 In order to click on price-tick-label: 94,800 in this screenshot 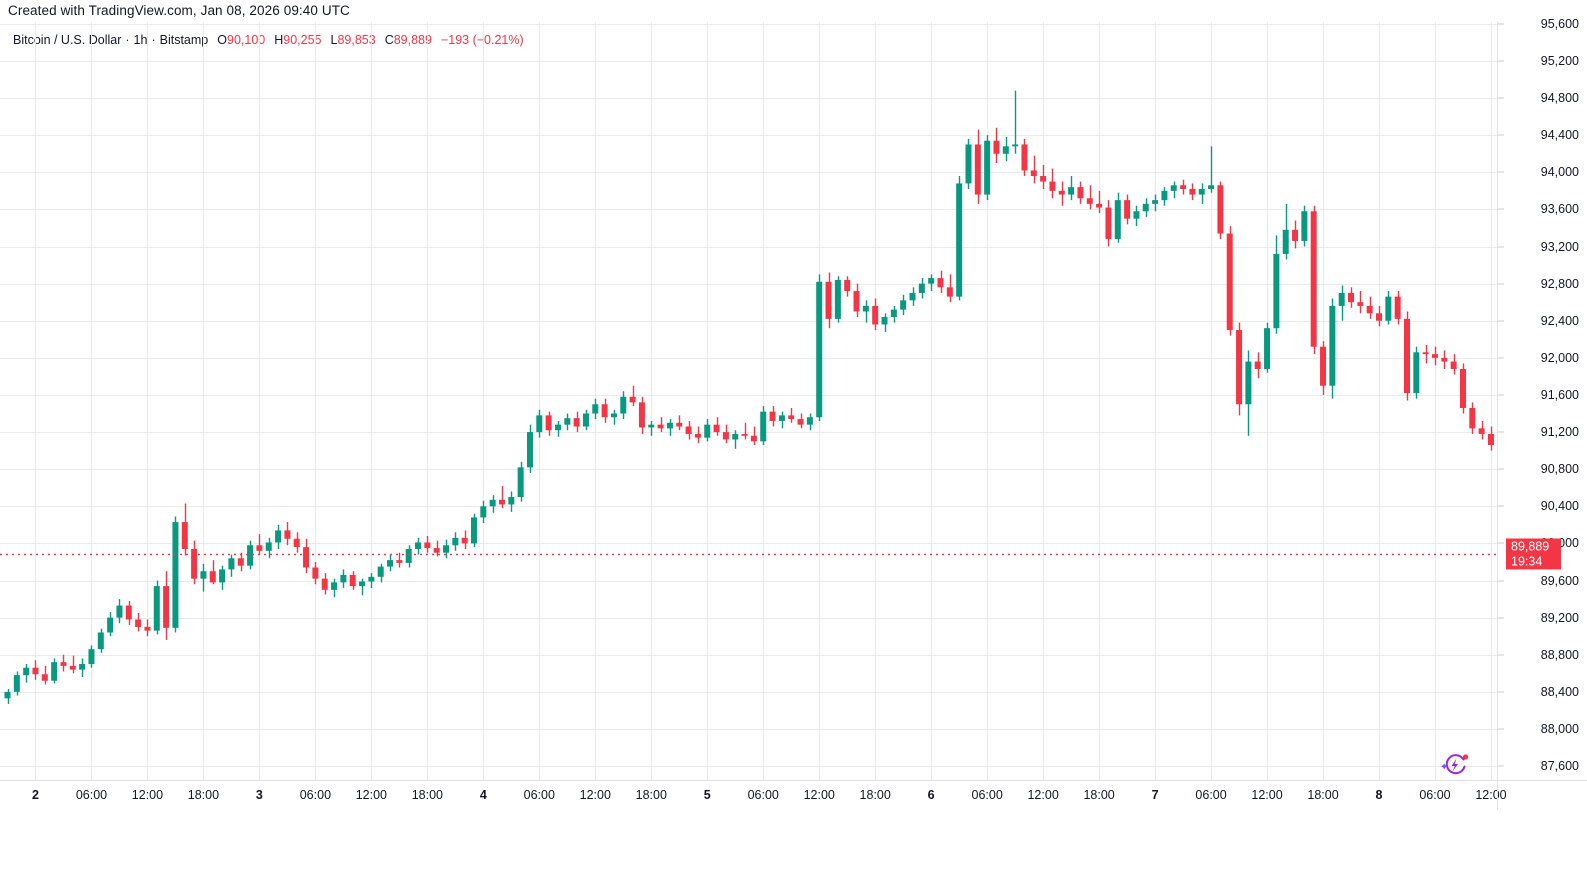, I will do `click(1559, 98)`.